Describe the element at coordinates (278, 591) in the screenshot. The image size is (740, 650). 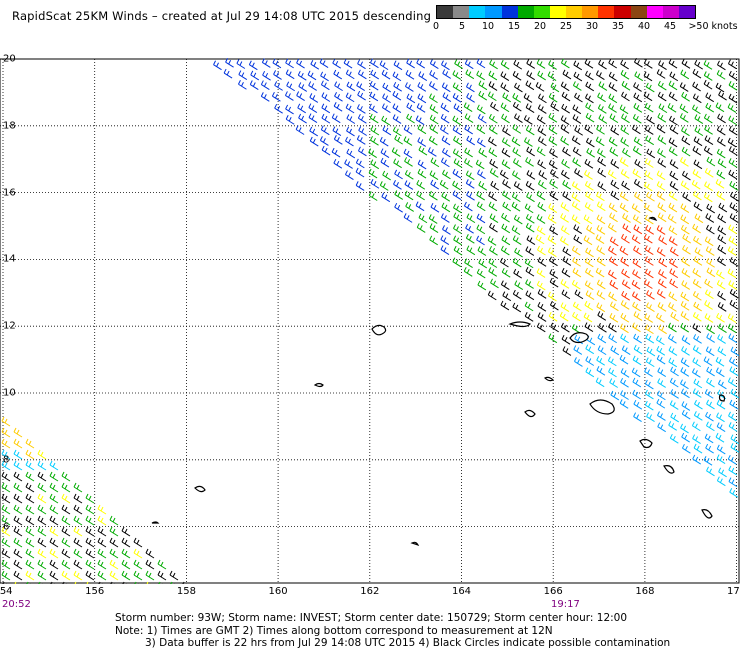
I see `lon-label: 160` at that location.